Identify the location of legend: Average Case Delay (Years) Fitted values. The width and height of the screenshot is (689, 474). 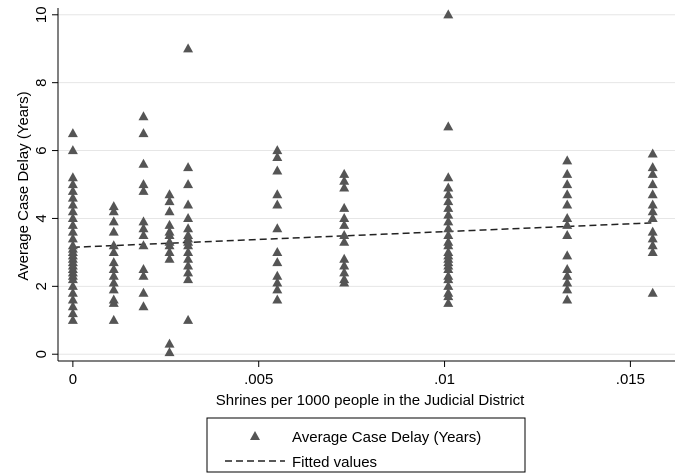
(366, 445).